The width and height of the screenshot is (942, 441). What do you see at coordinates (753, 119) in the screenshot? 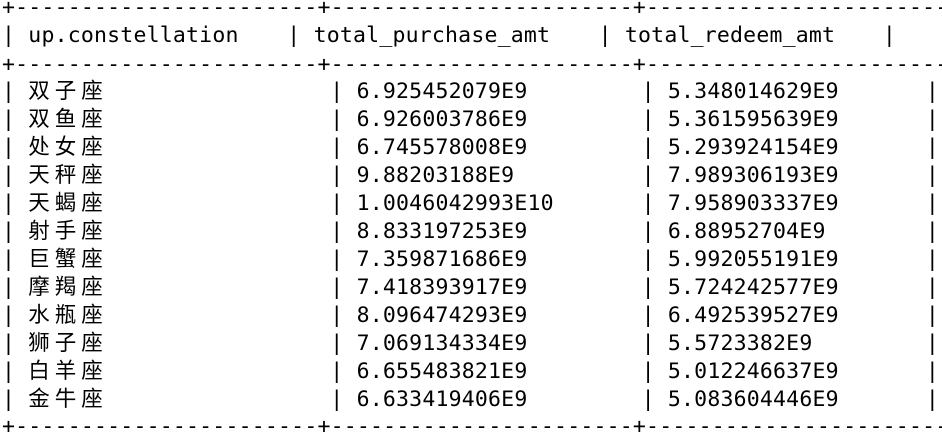
I see `redeem-amt-cell: 5.361595639E9` at bounding box center [753, 119].